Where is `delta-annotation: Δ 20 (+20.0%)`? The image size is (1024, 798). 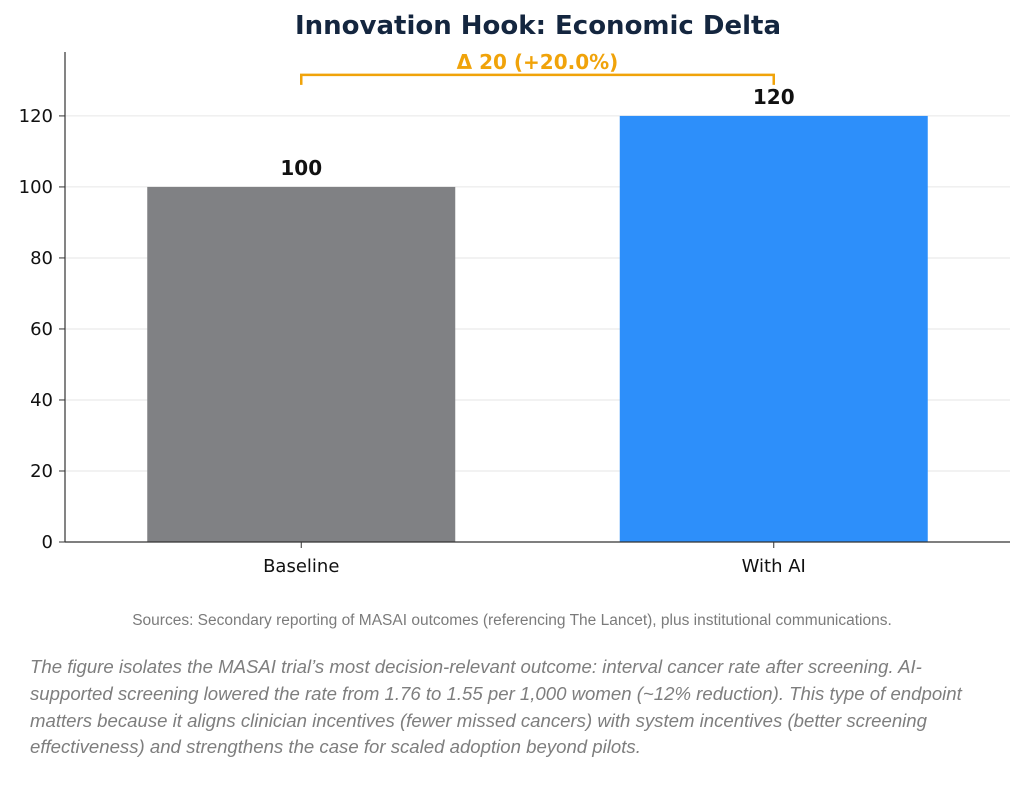 delta-annotation: Δ 20 (+20.0%) is located at coordinates (537, 67).